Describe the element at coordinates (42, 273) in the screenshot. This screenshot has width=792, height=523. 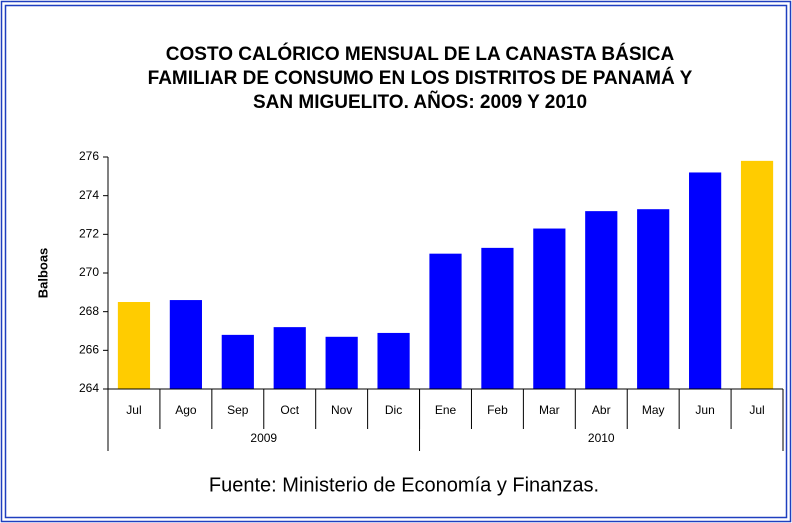
I see `y-axis-label: Balboas` at that location.